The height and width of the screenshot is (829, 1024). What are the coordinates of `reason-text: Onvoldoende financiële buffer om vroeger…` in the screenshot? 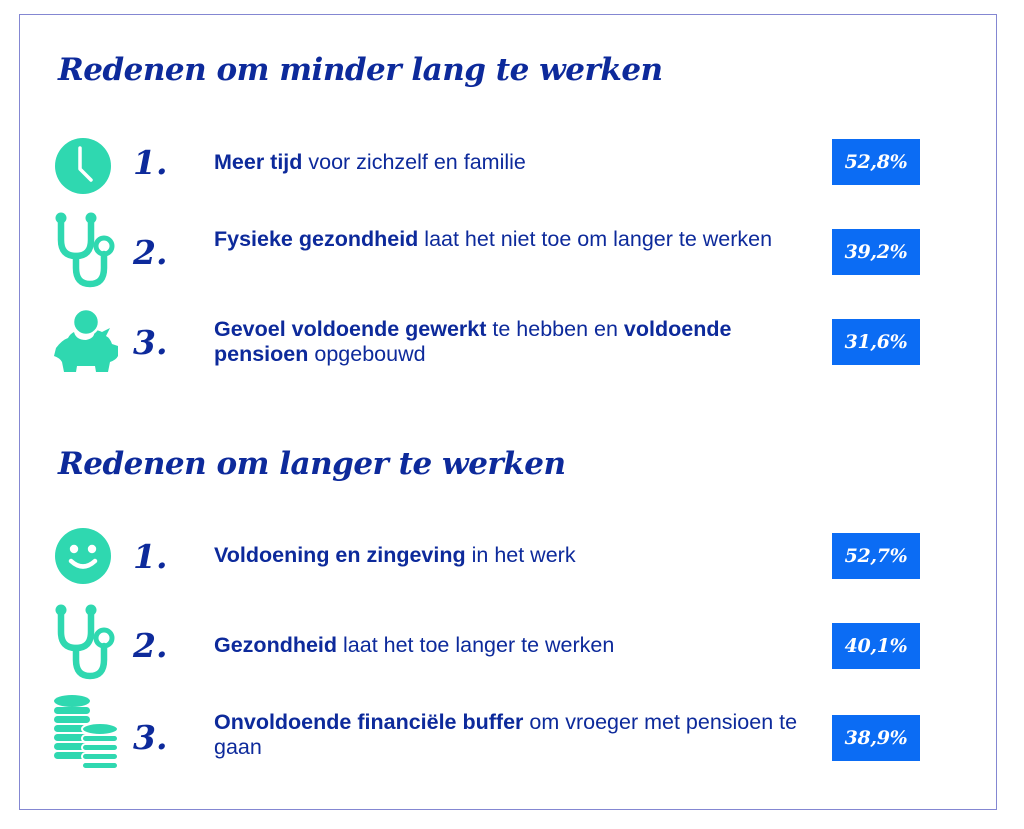 It's located at (509, 735).